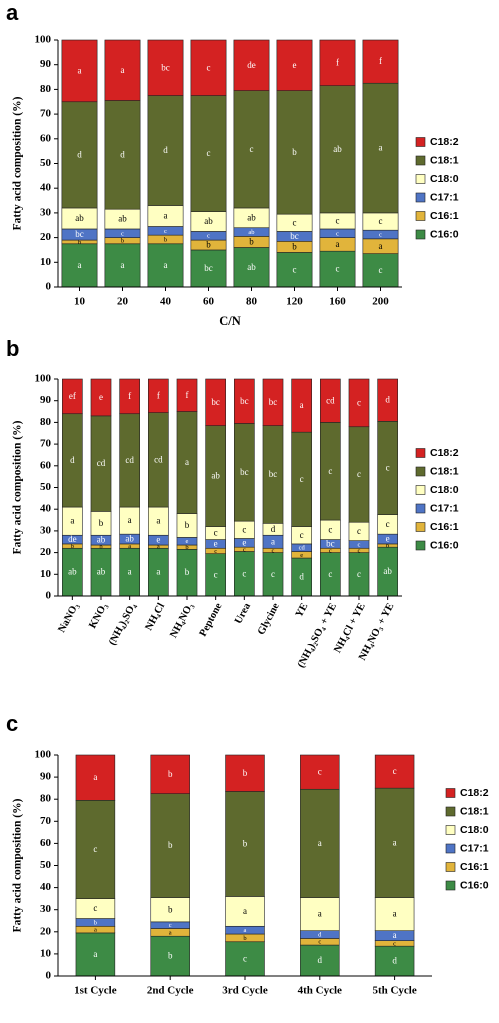 This screenshot has width=499, height=1023. Describe the element at coordinates (394, 991) in the screenshot. I see `x-tick-label: 5th Cycle` at that location.